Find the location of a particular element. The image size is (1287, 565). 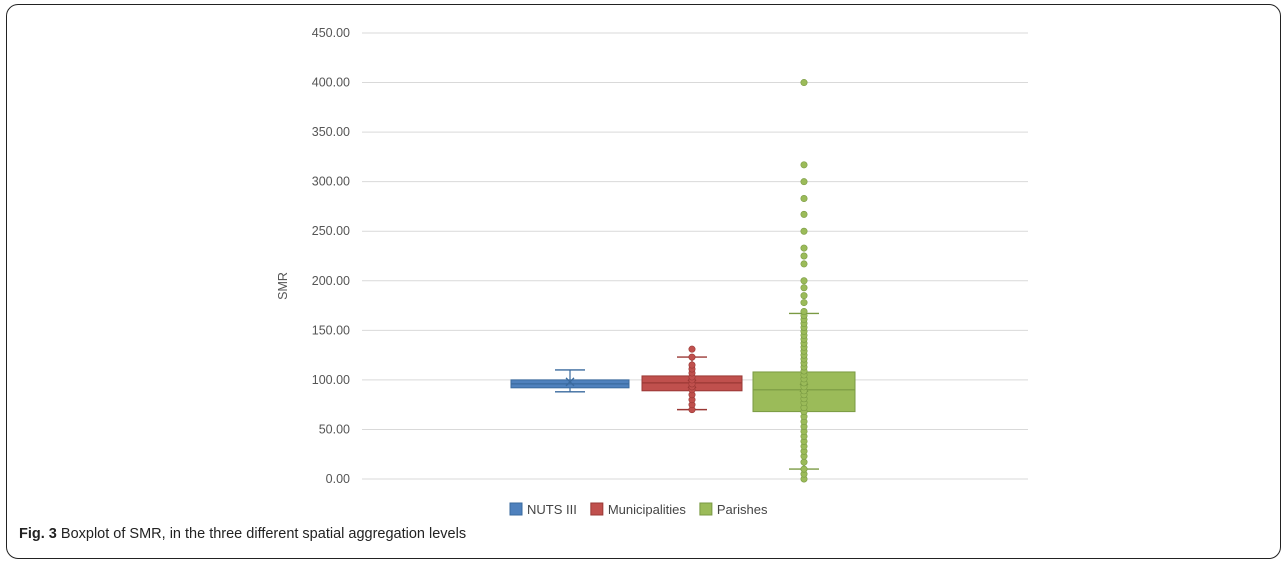

legend: NUTS III Municipalities Parishes is located at coordinates (638, 509).